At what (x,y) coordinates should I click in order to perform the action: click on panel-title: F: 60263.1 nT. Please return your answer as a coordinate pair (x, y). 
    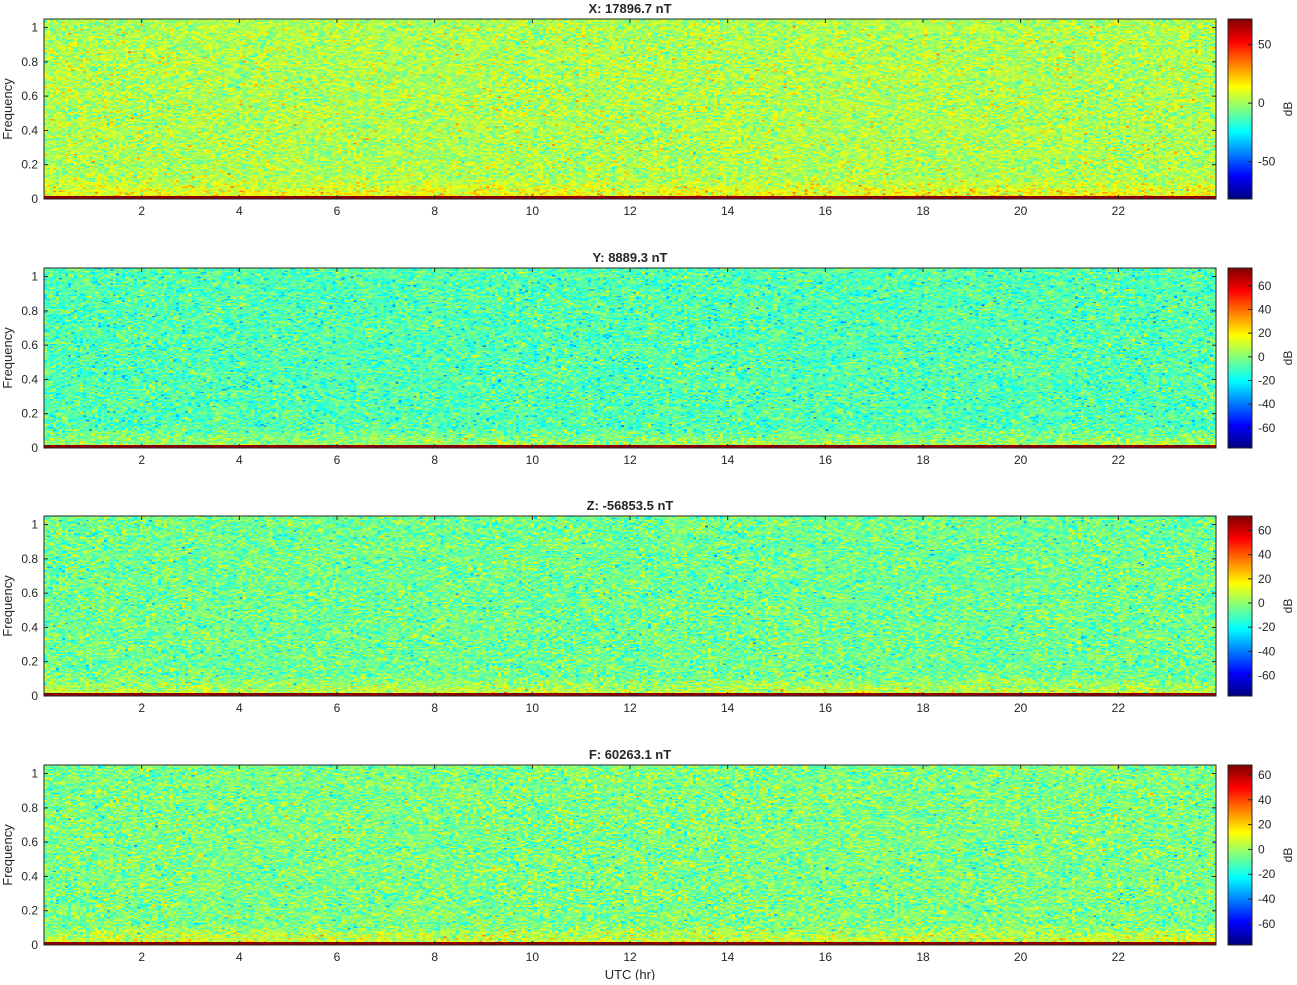
    Looking at the image, I should click on (630, 754).